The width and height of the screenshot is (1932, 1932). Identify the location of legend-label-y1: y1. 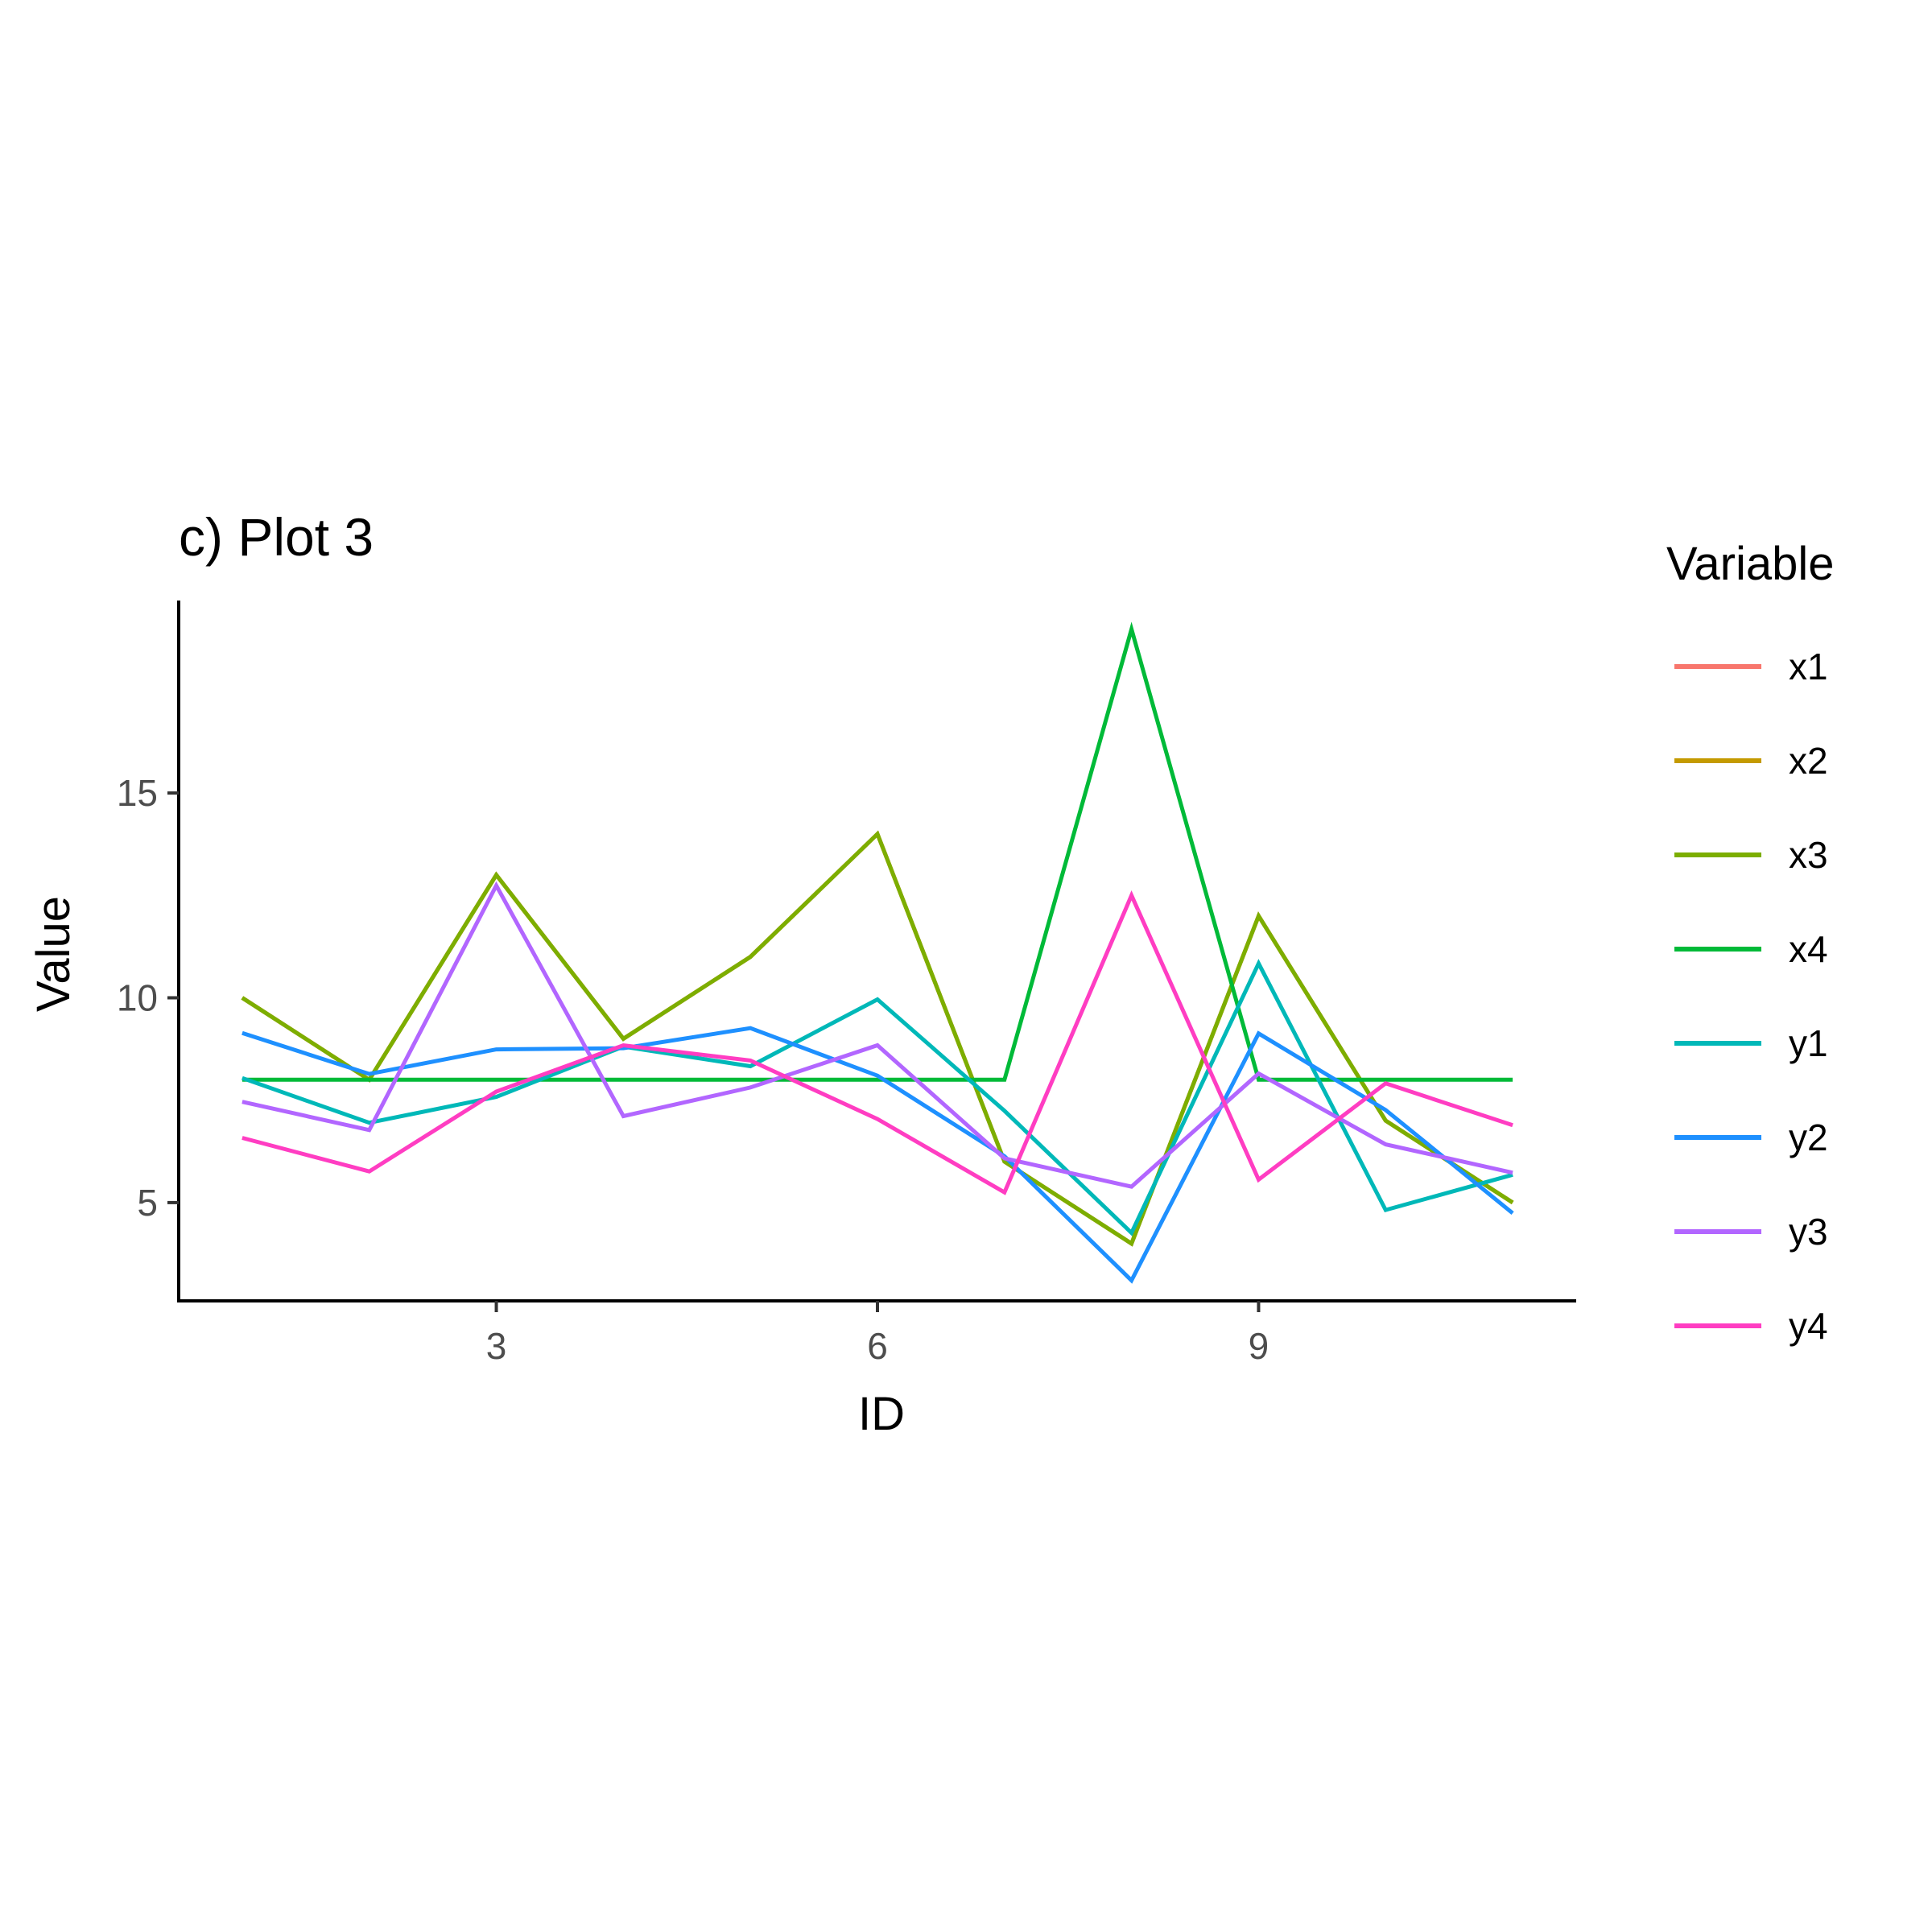
(1808, 1043).